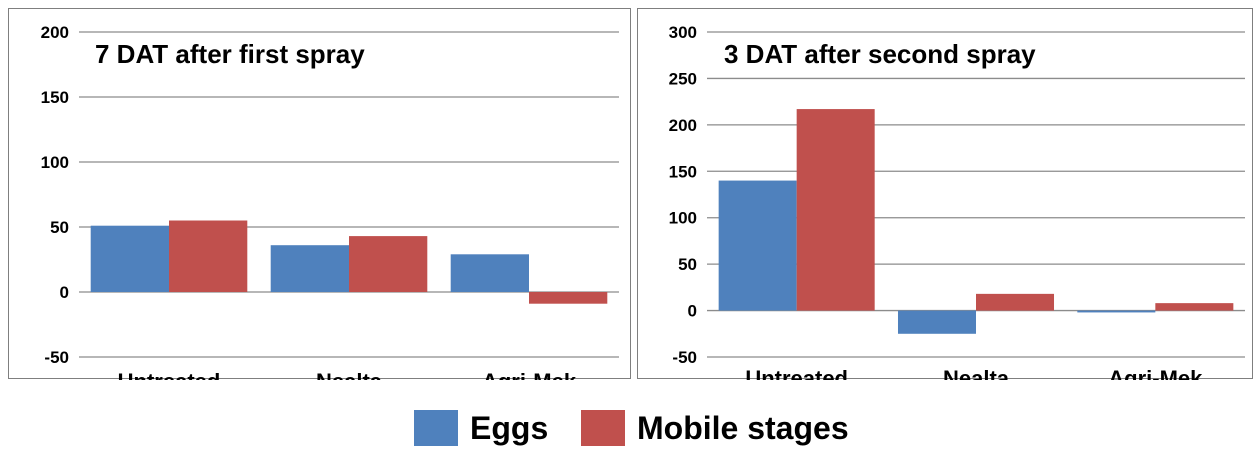  I want to click on chart-second-spray-title: 3 DAT after second spray, so click(880, 54).